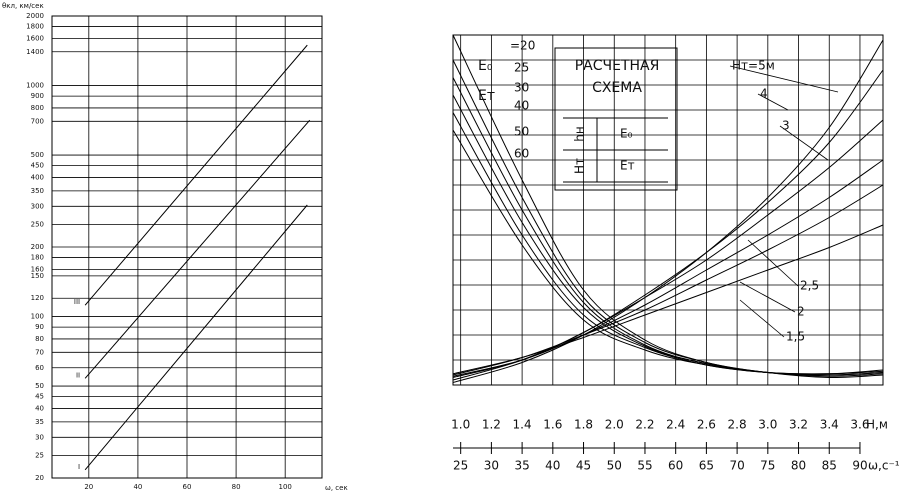  I want to click on y-tick-label: 450, so click(37, 166).